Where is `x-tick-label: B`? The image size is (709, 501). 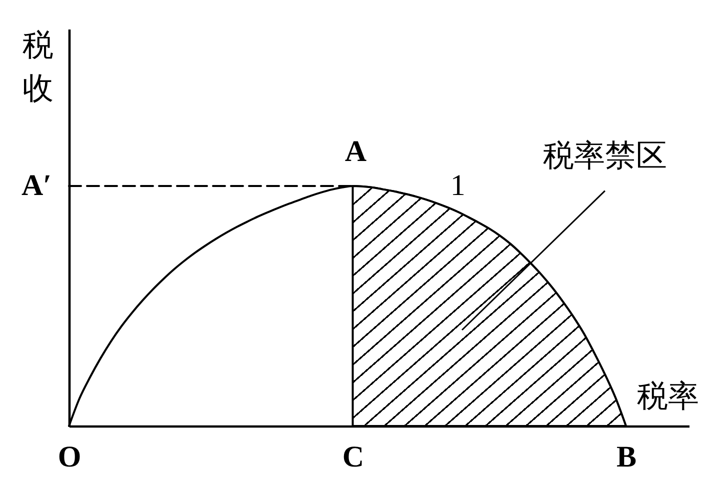
x-tick-label: B is located at coordinates (626, 457).